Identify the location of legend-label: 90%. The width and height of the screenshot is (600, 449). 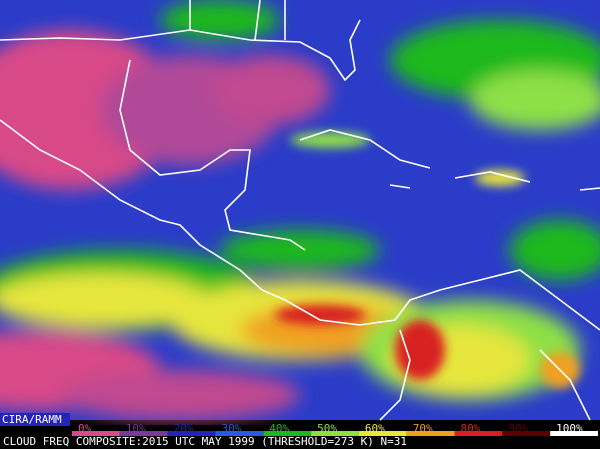
(518, 428).